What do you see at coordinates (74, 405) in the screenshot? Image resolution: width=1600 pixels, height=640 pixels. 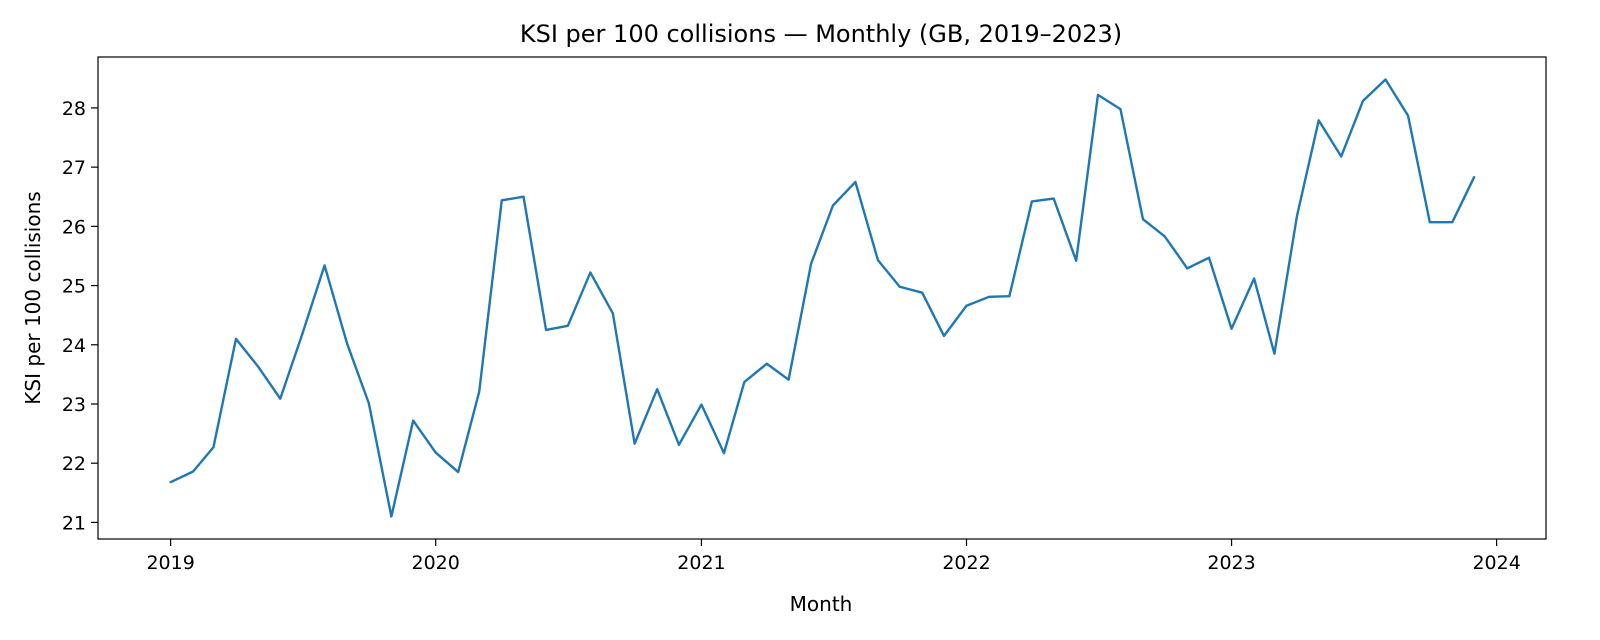 I see `y-tick-label: 23` at bounding box center [74, 405].